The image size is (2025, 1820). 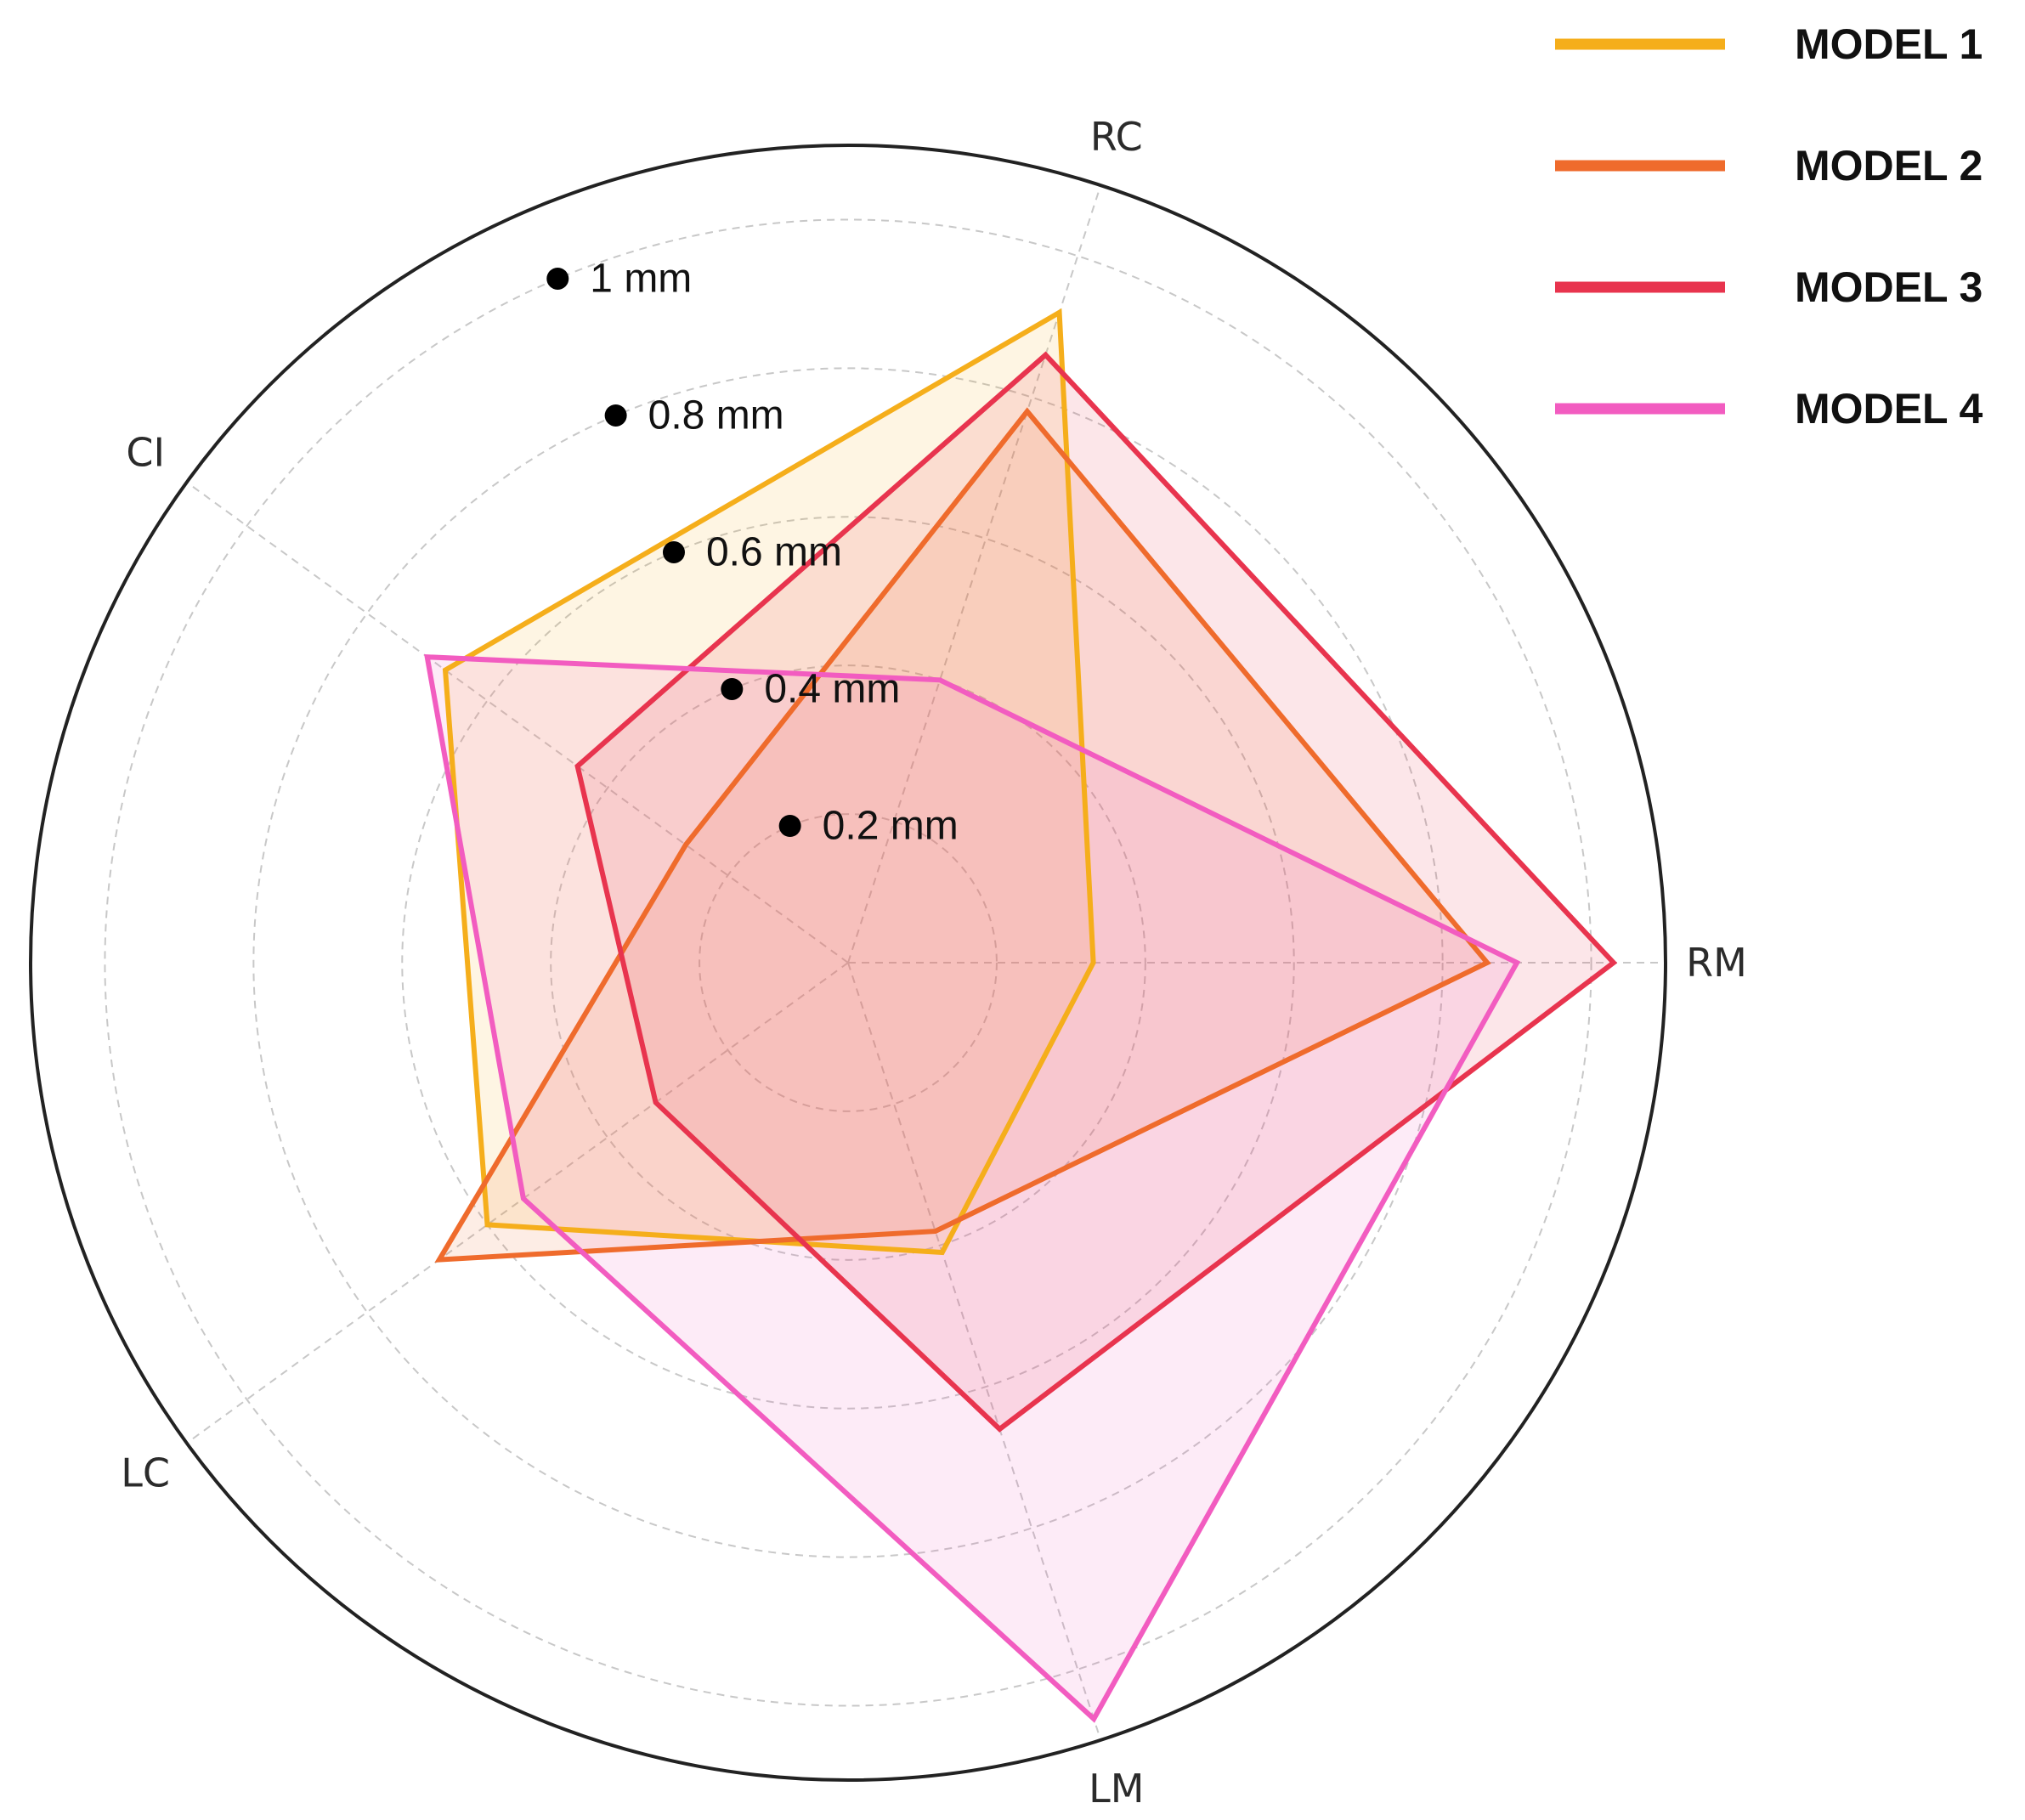 I want to click on axis-spoke-ci, so click(x=517, y=722).